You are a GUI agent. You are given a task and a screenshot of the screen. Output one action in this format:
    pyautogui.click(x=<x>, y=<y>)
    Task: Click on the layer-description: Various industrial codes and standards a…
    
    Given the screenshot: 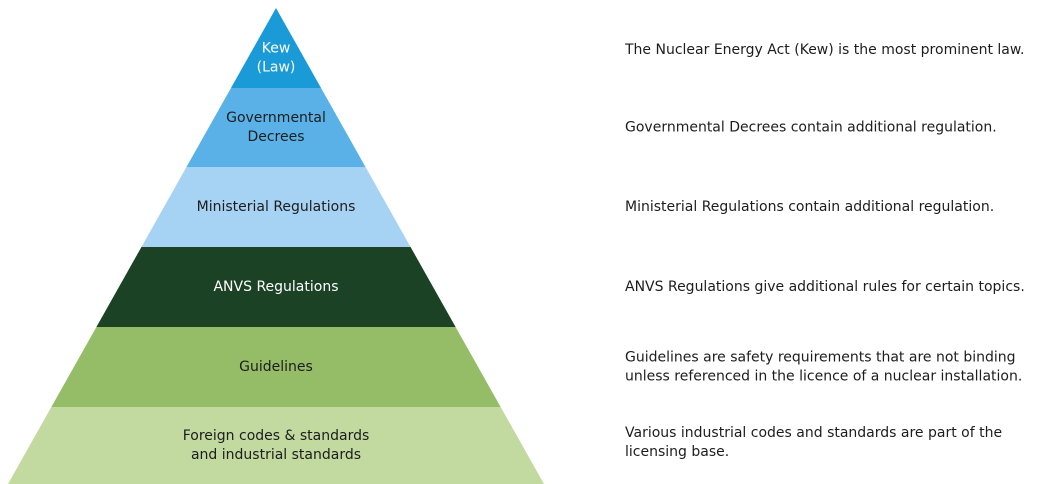 What is the action you would take?
    pyautogui.click(x=813, y=433)
    